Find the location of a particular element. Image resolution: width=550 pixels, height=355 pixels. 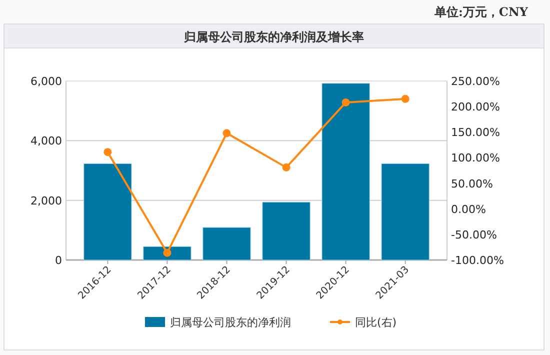

y2-tick-label: 100.00% is located at coordinates (475, 158).